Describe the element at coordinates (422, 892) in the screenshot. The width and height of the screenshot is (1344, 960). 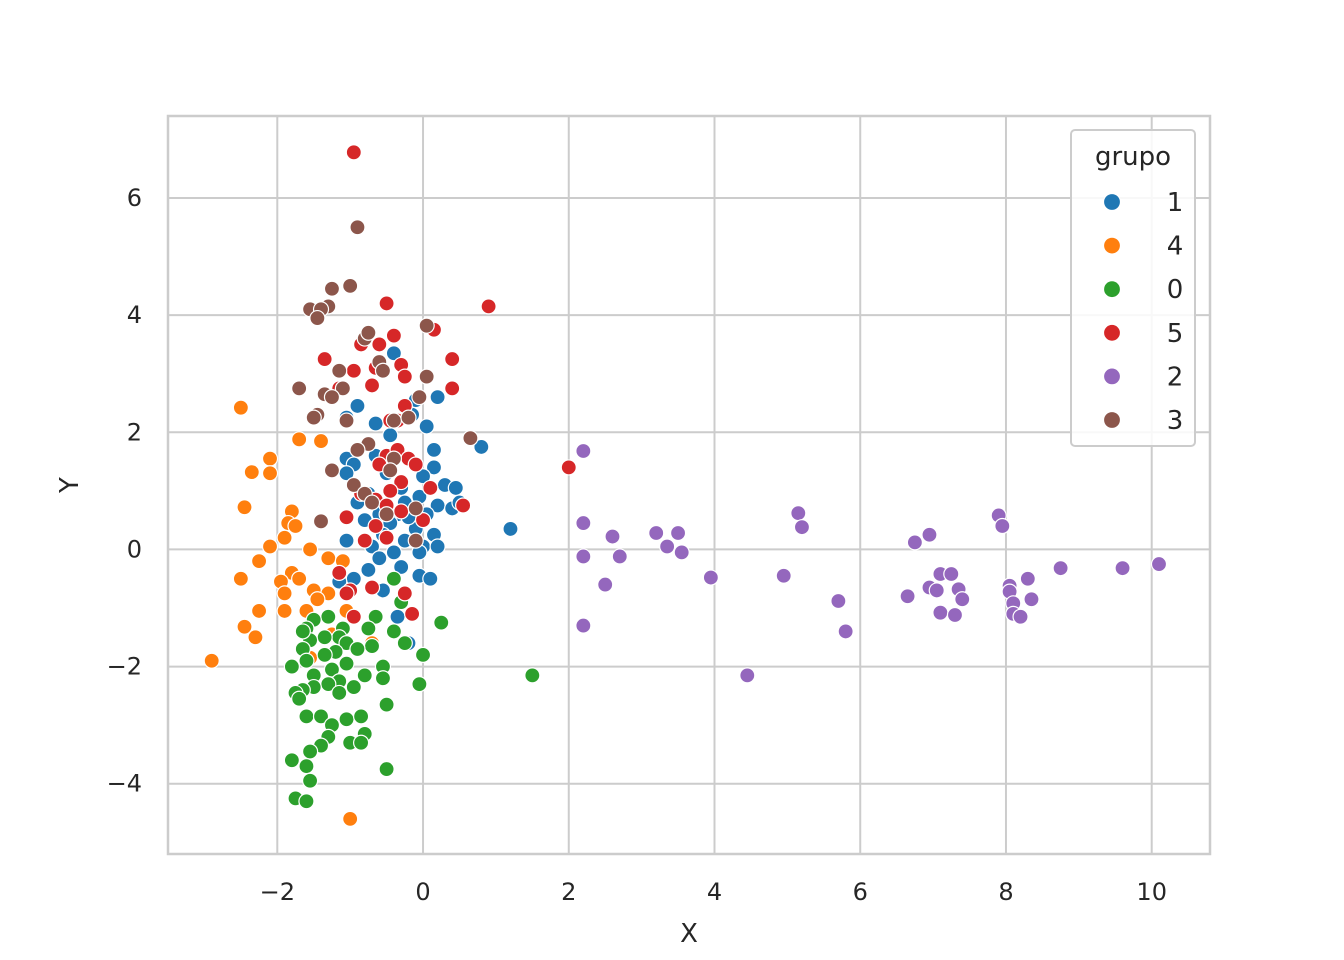
I see `x-tick-label: 0` at that location.